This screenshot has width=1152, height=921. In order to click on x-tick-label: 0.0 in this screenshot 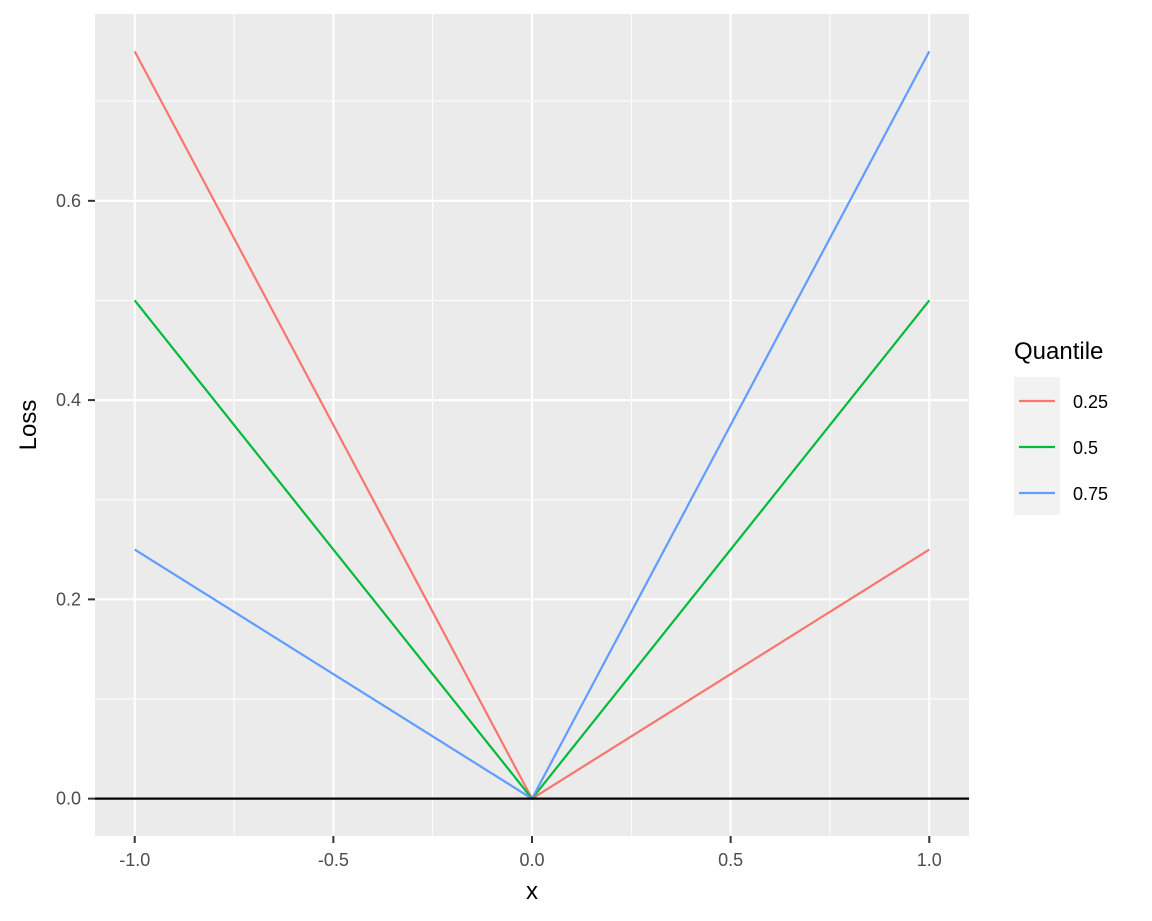, I will do `click(531, 860)`.